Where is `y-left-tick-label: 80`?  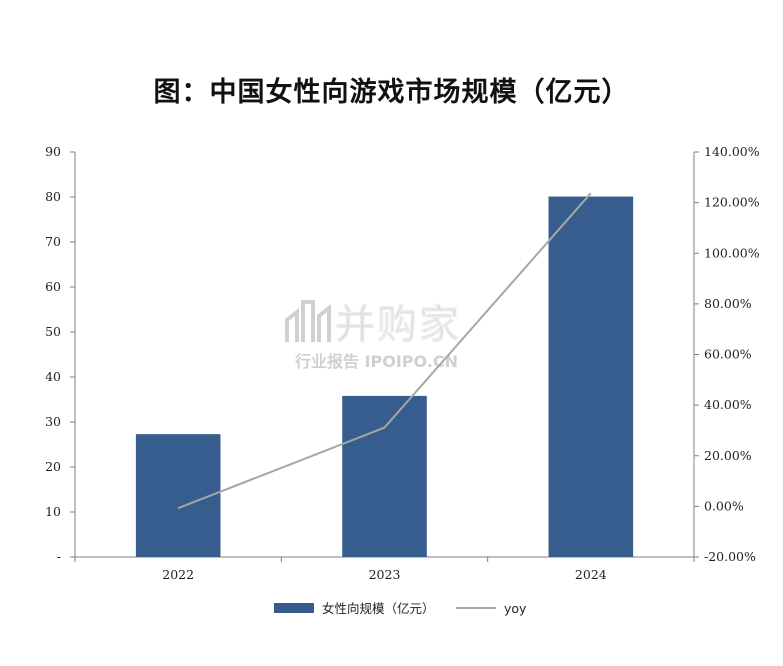 y-left-tick-label: 80 is located at coordinates (53, 196).